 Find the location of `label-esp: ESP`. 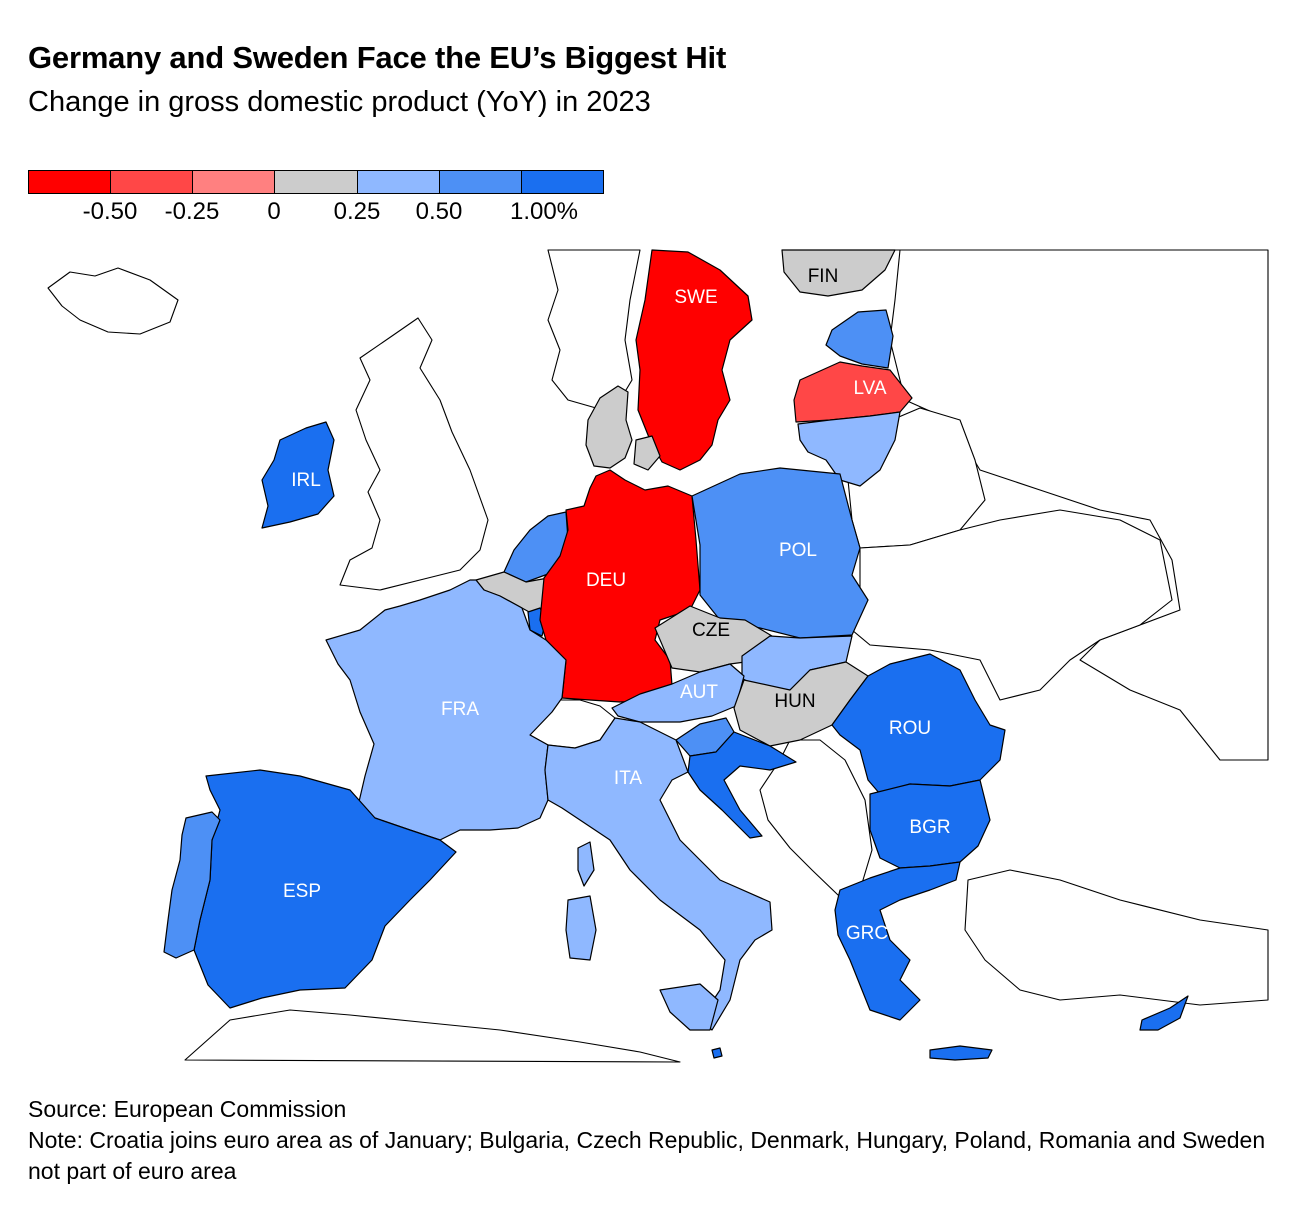

label-esp: ESP is located at coordinates (302, 891).